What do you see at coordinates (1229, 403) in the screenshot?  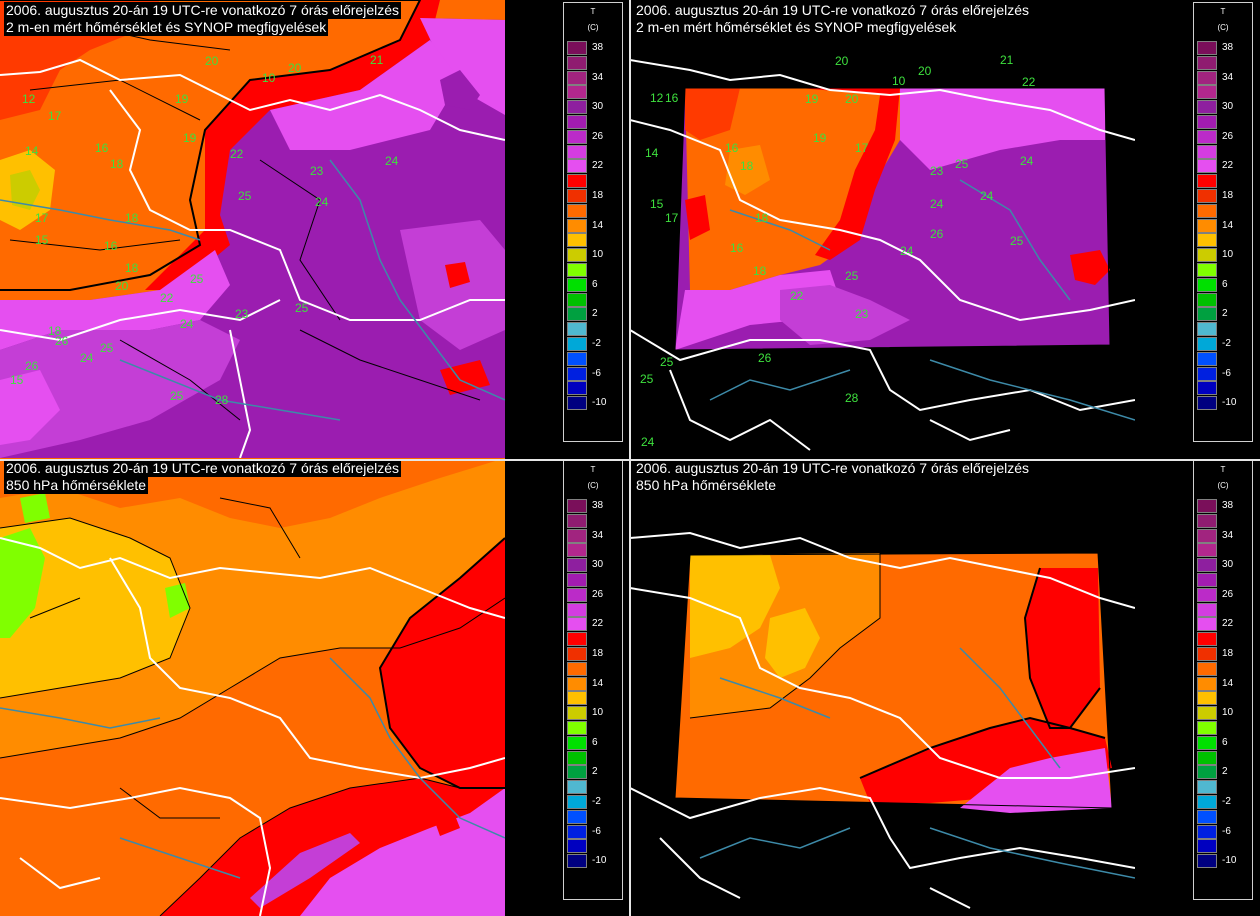 I see `legend-tick-label: -10` at bounding box center [1229, 403].